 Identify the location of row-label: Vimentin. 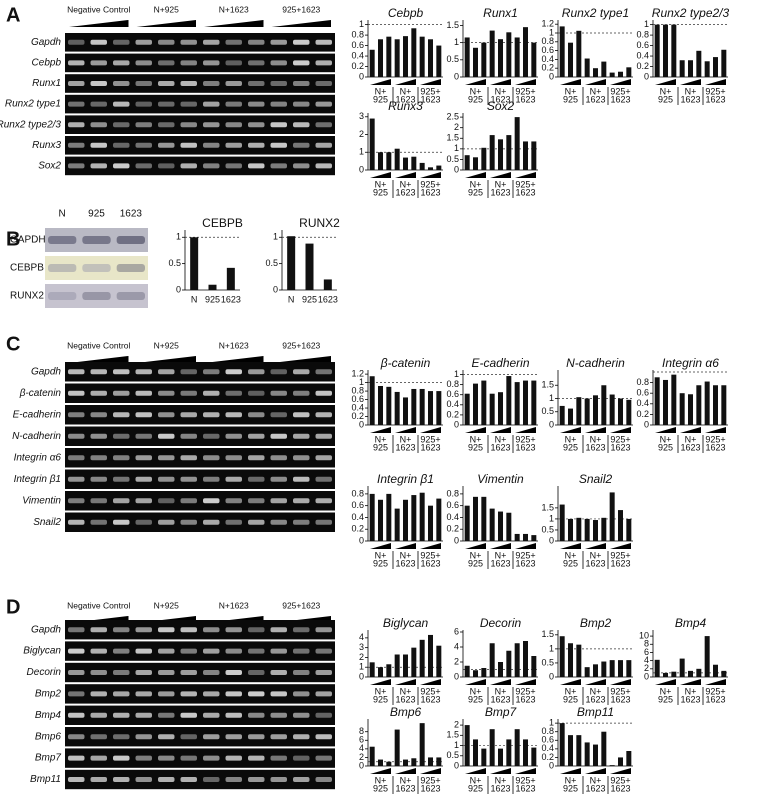
(41, 500).